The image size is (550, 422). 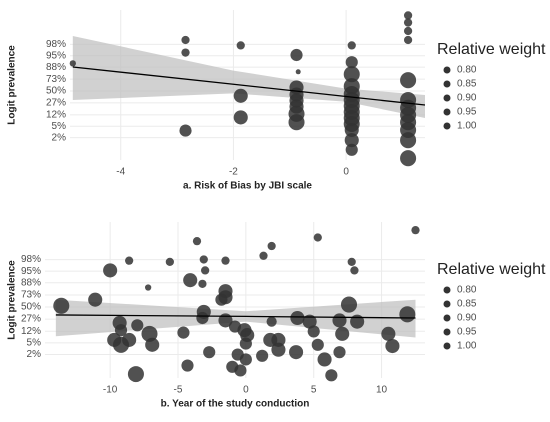 What do you see at coordinates (314, 390) in the screenshot?
I see `x-tick-label: 5` at bounding box center [314, 390].